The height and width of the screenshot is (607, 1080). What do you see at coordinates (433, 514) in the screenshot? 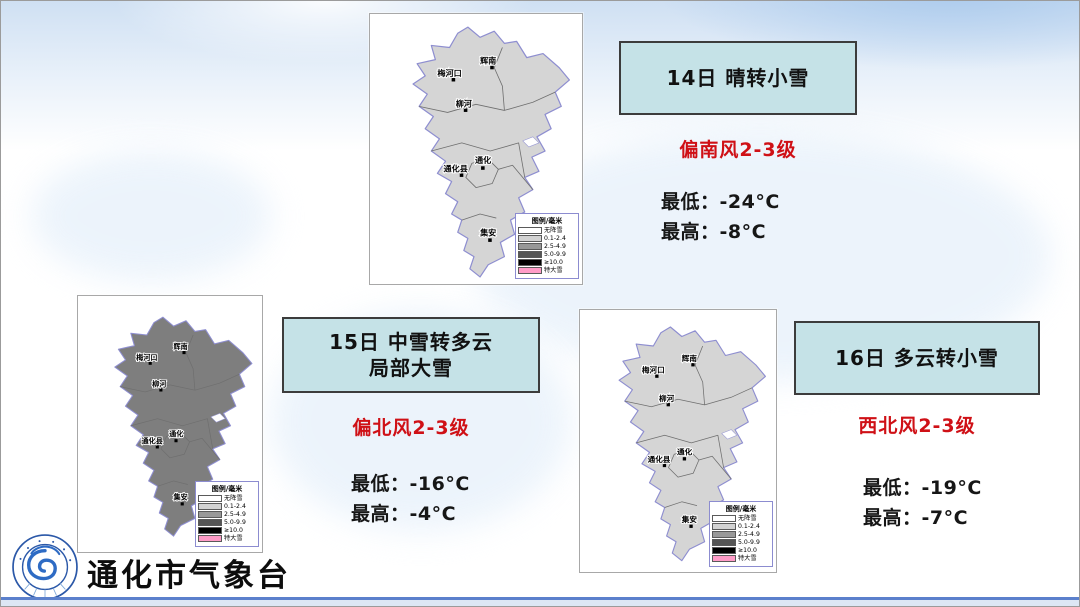
I see `high-temp-value: -4°C` at bounding box center [433, 514].